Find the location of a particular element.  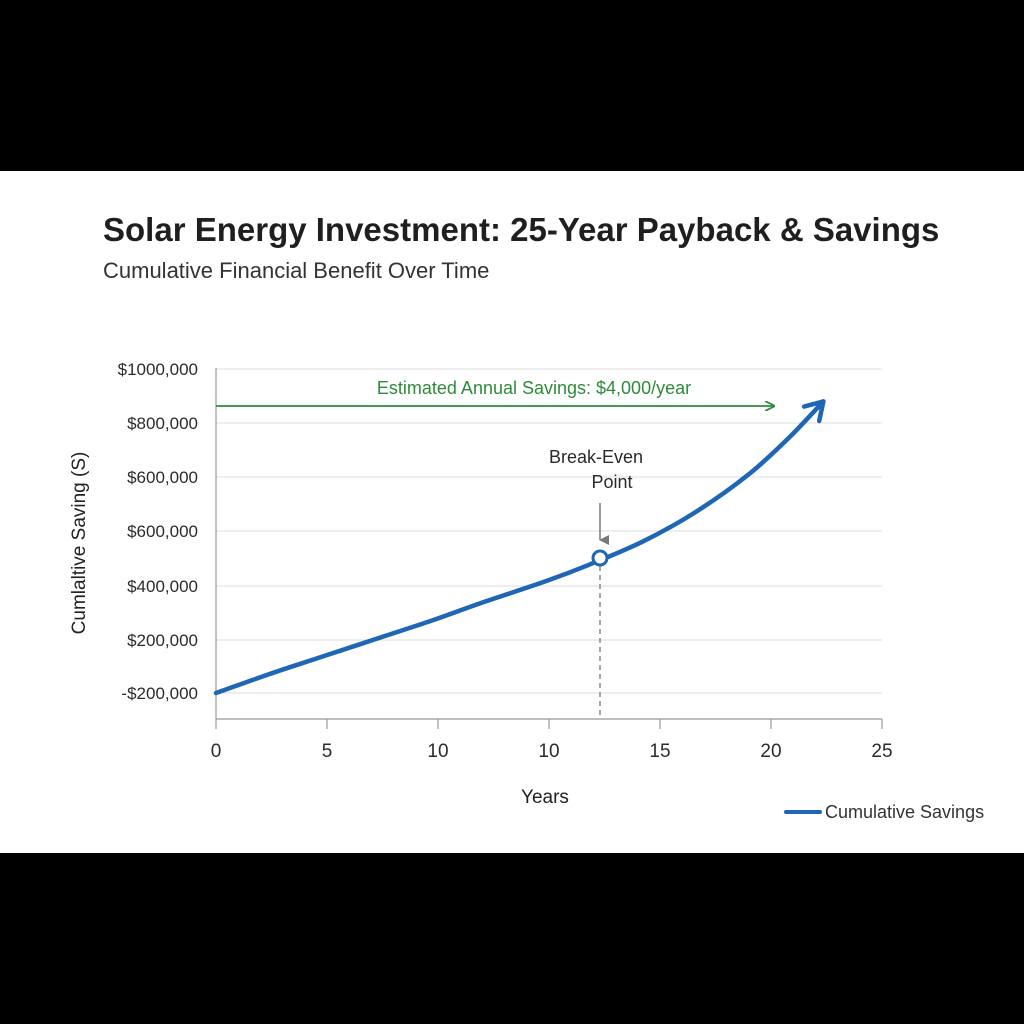

x-tick-label: 0 is located at coordinates (216, 751).